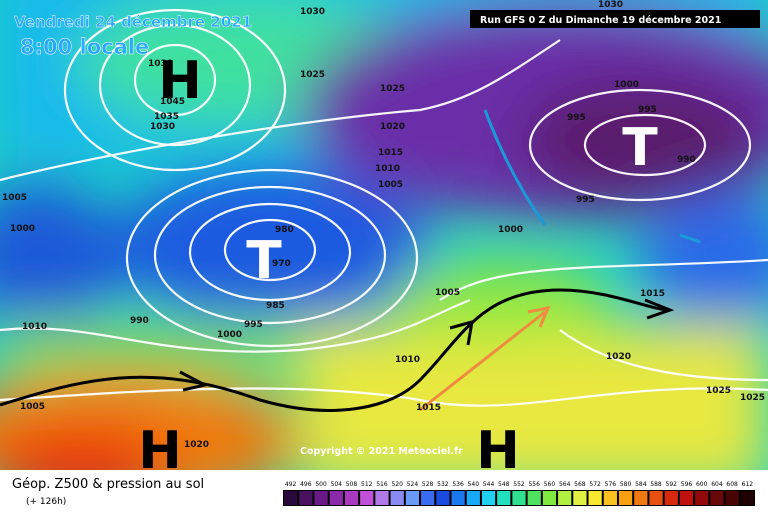  What do you see at coordinates (687, 484) in the screenshot?
I see `colorbar-label: 596` at bounding box center [687, 484].